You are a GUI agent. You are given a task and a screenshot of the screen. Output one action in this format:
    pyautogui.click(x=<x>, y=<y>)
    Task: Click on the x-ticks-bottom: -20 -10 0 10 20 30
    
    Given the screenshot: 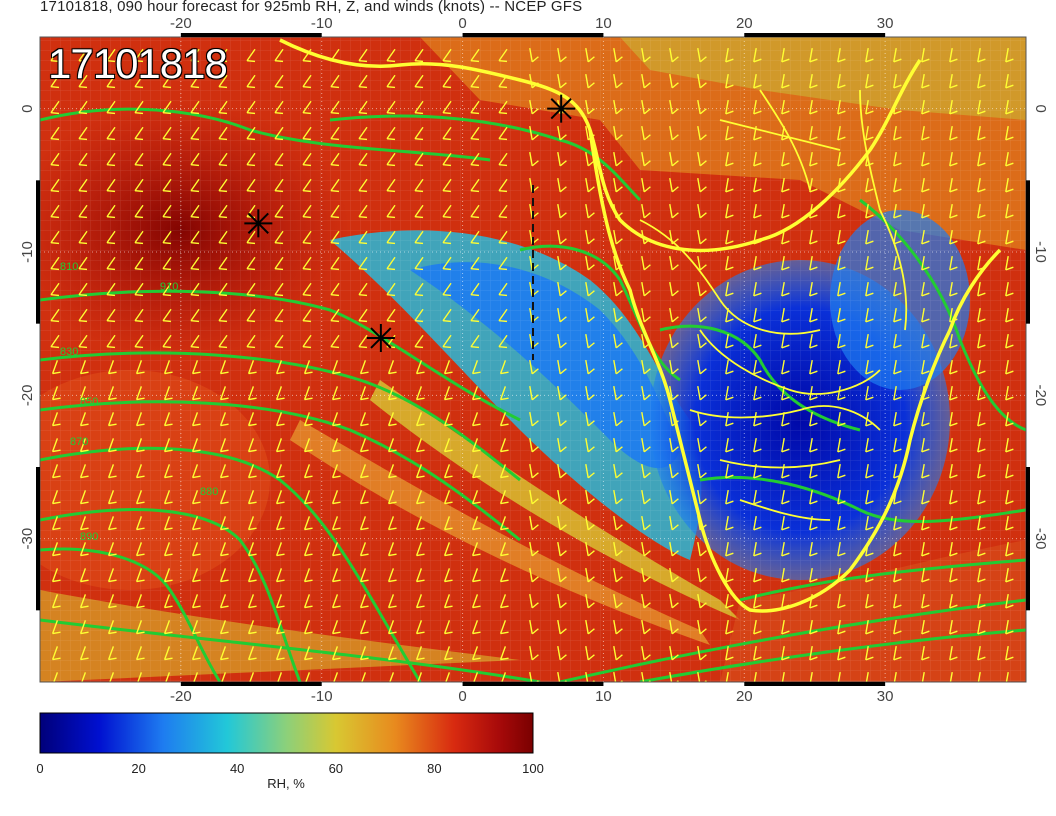 What is the action you would take?
    pyautogui.click(x=531, y=696)
    